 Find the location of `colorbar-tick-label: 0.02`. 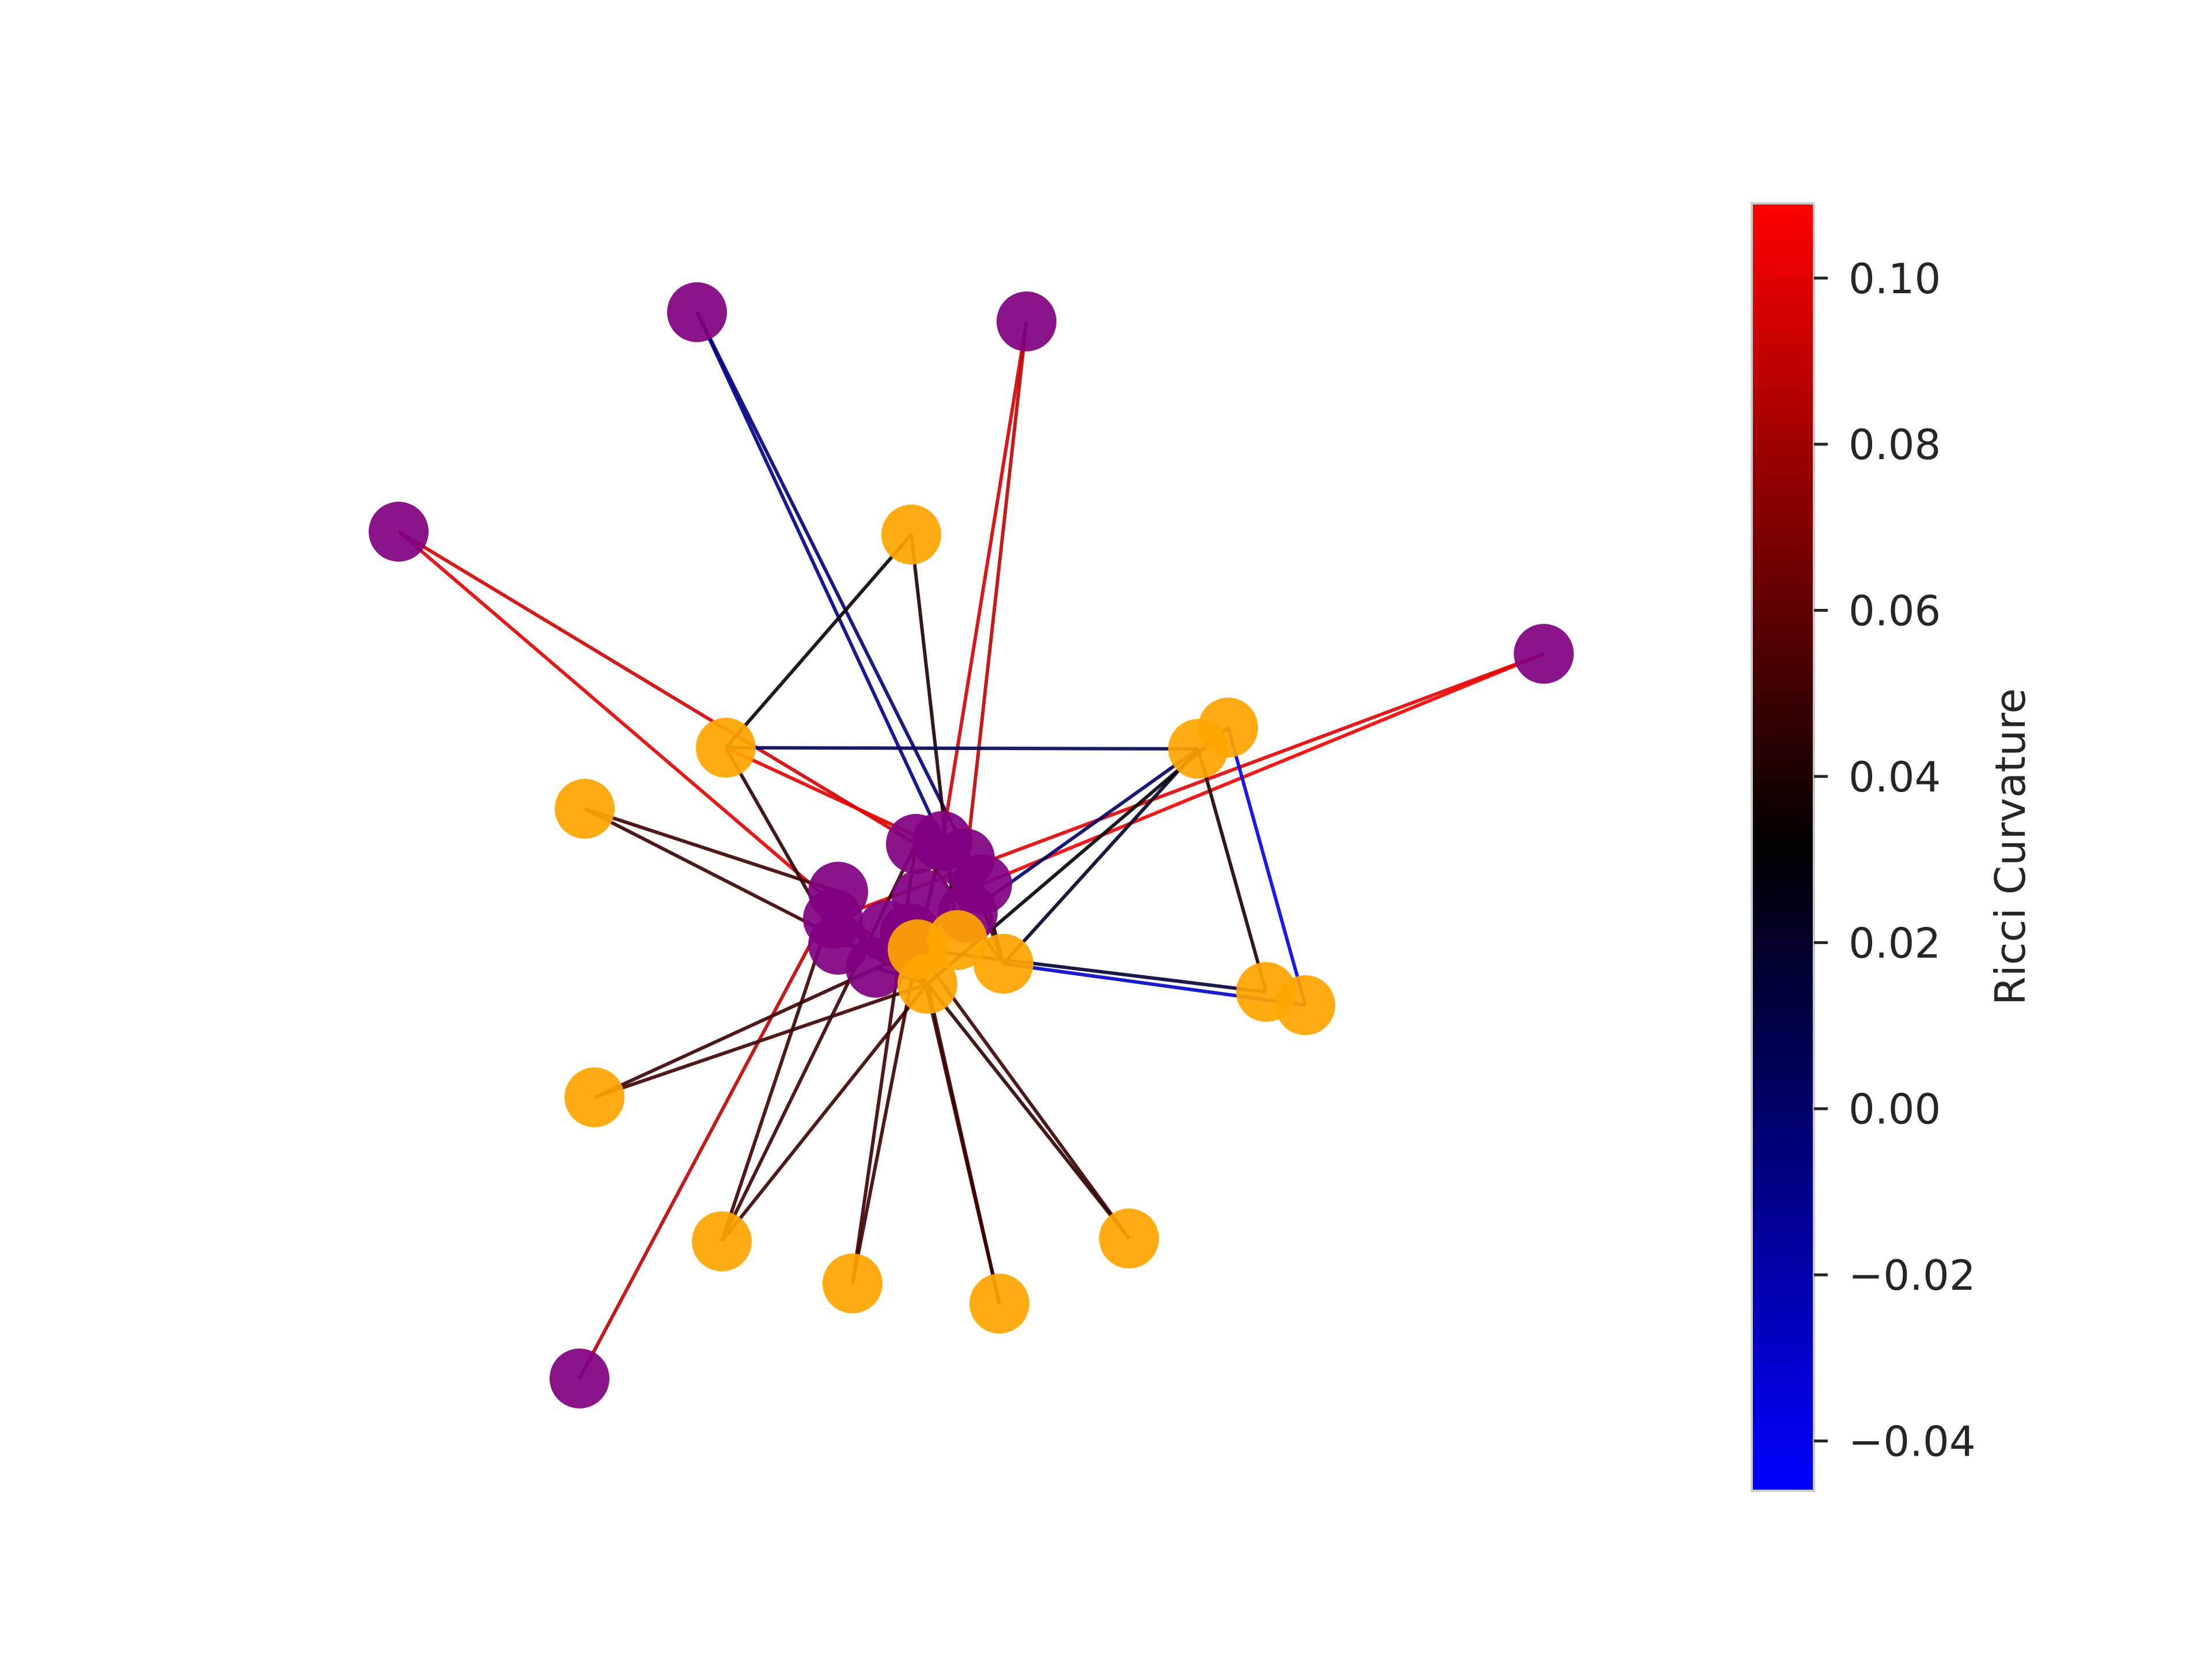

colorbar-tick-label: 0.02 is located at coordinates (1895, 943).